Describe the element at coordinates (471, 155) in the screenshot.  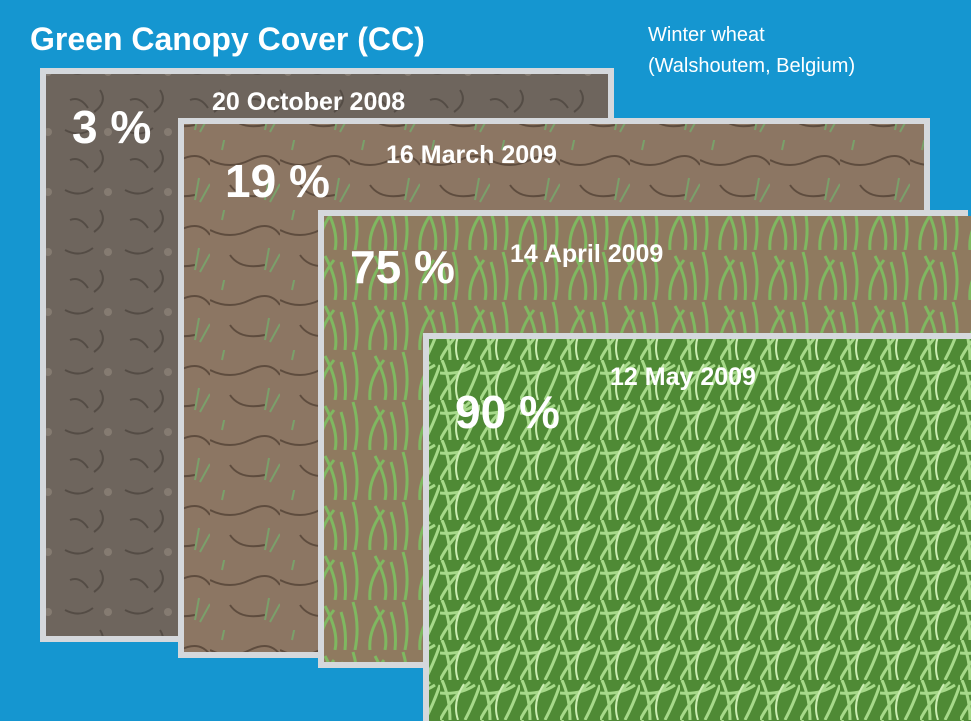
I see `date-label: 16 March 2009` at that location.